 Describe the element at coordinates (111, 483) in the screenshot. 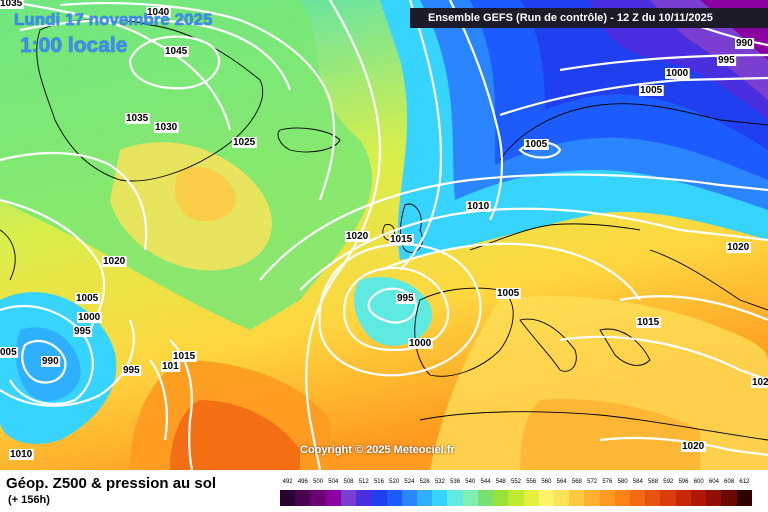

I see `product-title: Géop. Z500 & pression au sol` at that location.